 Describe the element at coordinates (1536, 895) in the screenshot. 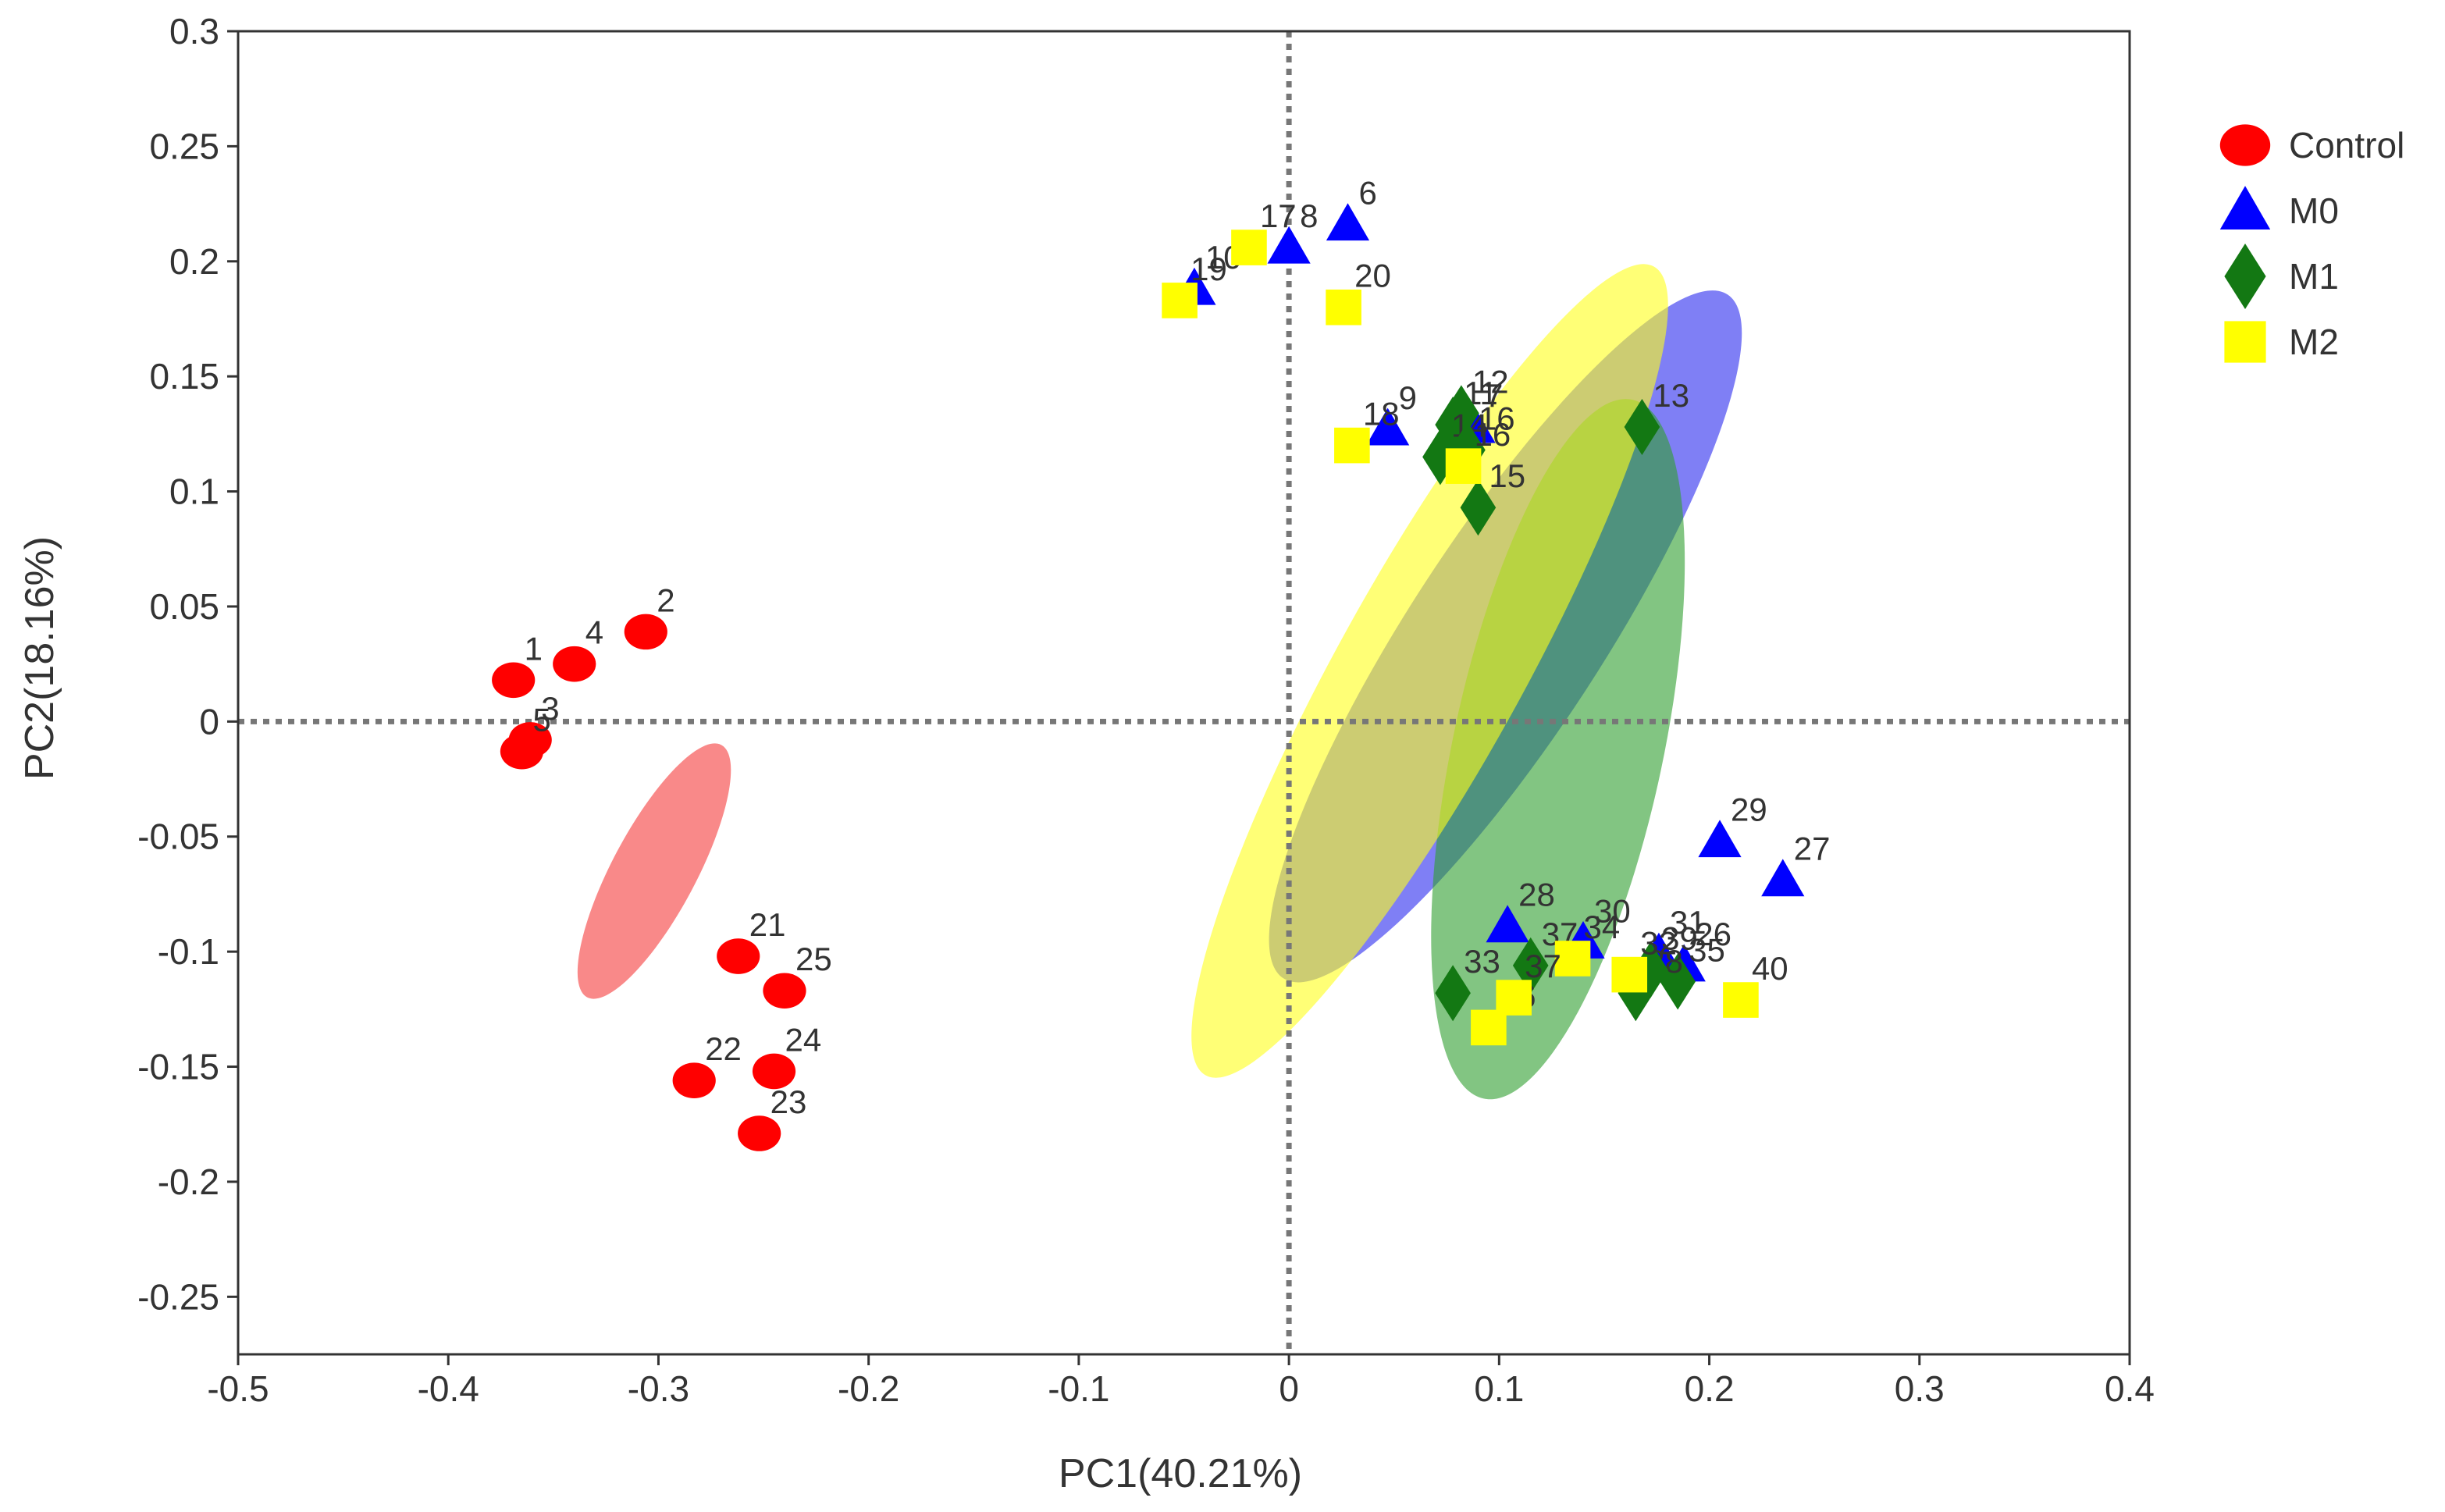

I see `point-label: 28` at that location.